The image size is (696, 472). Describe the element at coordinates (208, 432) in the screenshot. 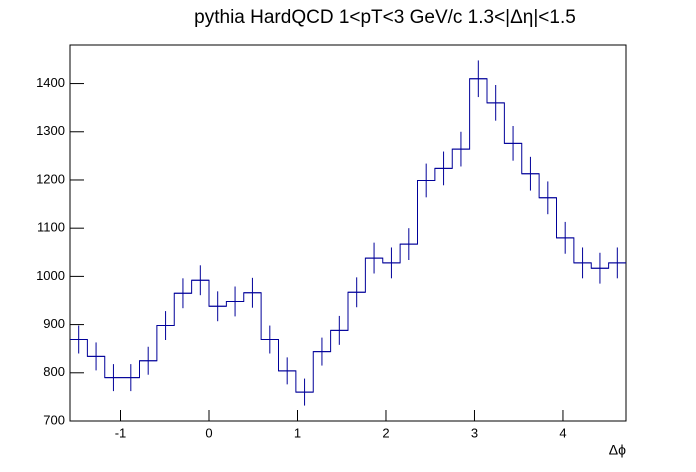

I see `x-tick-label: 0` at that location.